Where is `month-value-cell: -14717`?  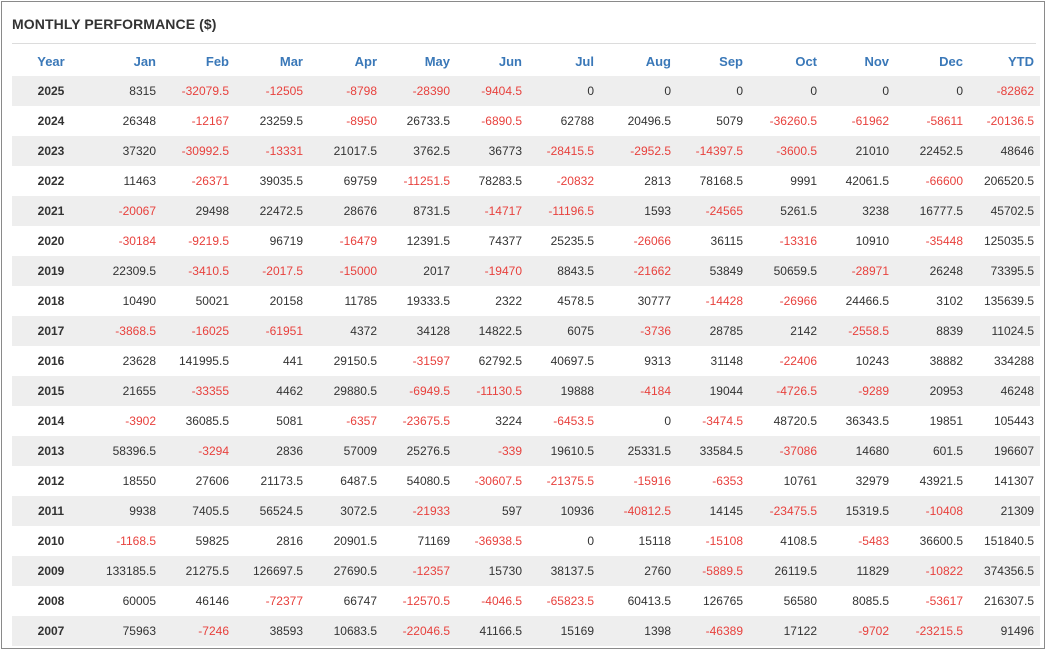
month-value-cell: -14717 is located at coordinates (492, 211).